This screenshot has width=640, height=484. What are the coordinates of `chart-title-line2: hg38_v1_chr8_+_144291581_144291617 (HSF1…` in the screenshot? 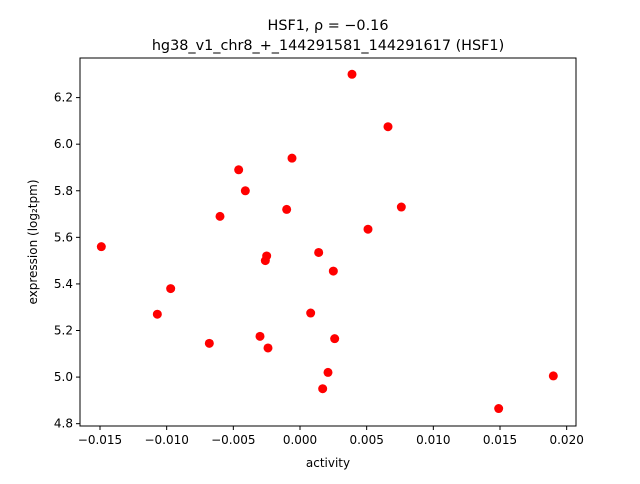 It's located at (328, 46).